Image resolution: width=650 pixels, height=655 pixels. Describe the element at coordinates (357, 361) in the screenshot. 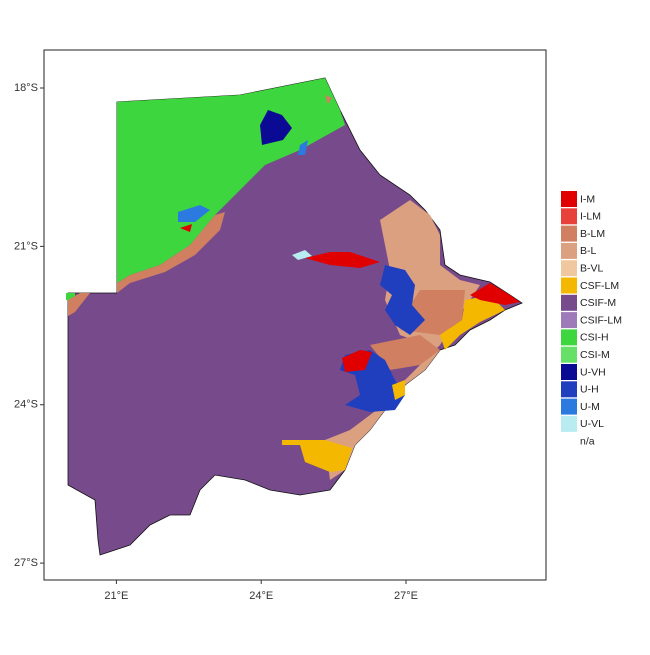

I see `red-south` at that location.